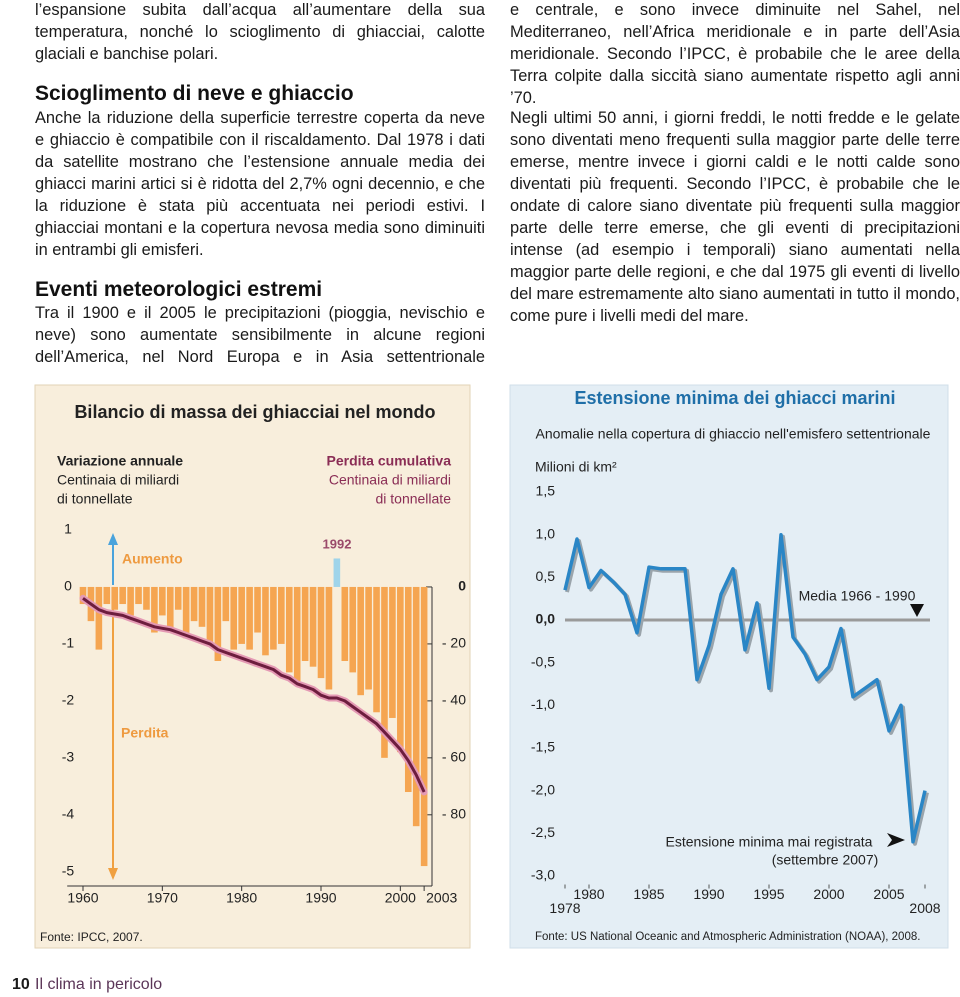 The width and height of the screenshot is (960, 997). I want to click on x-tick-label: 2000, so click(400, 898).